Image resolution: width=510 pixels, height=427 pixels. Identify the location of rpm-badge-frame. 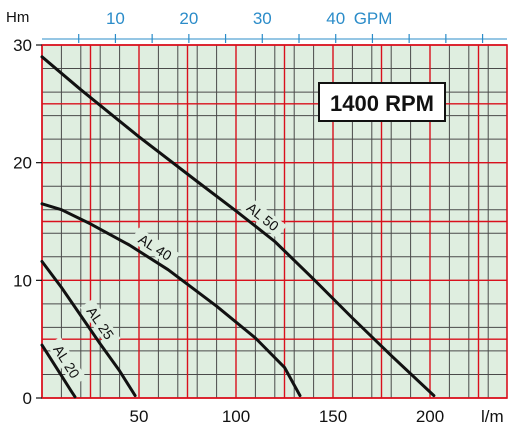
(382, 102).